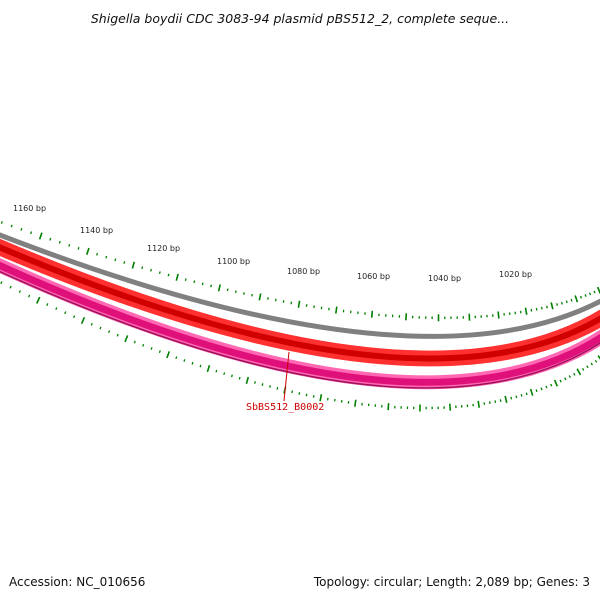  What do you see at coordinates (233, 261) in the screenshot?
I see `tick-label: 1100 bp` at bounding box center [233, 261].